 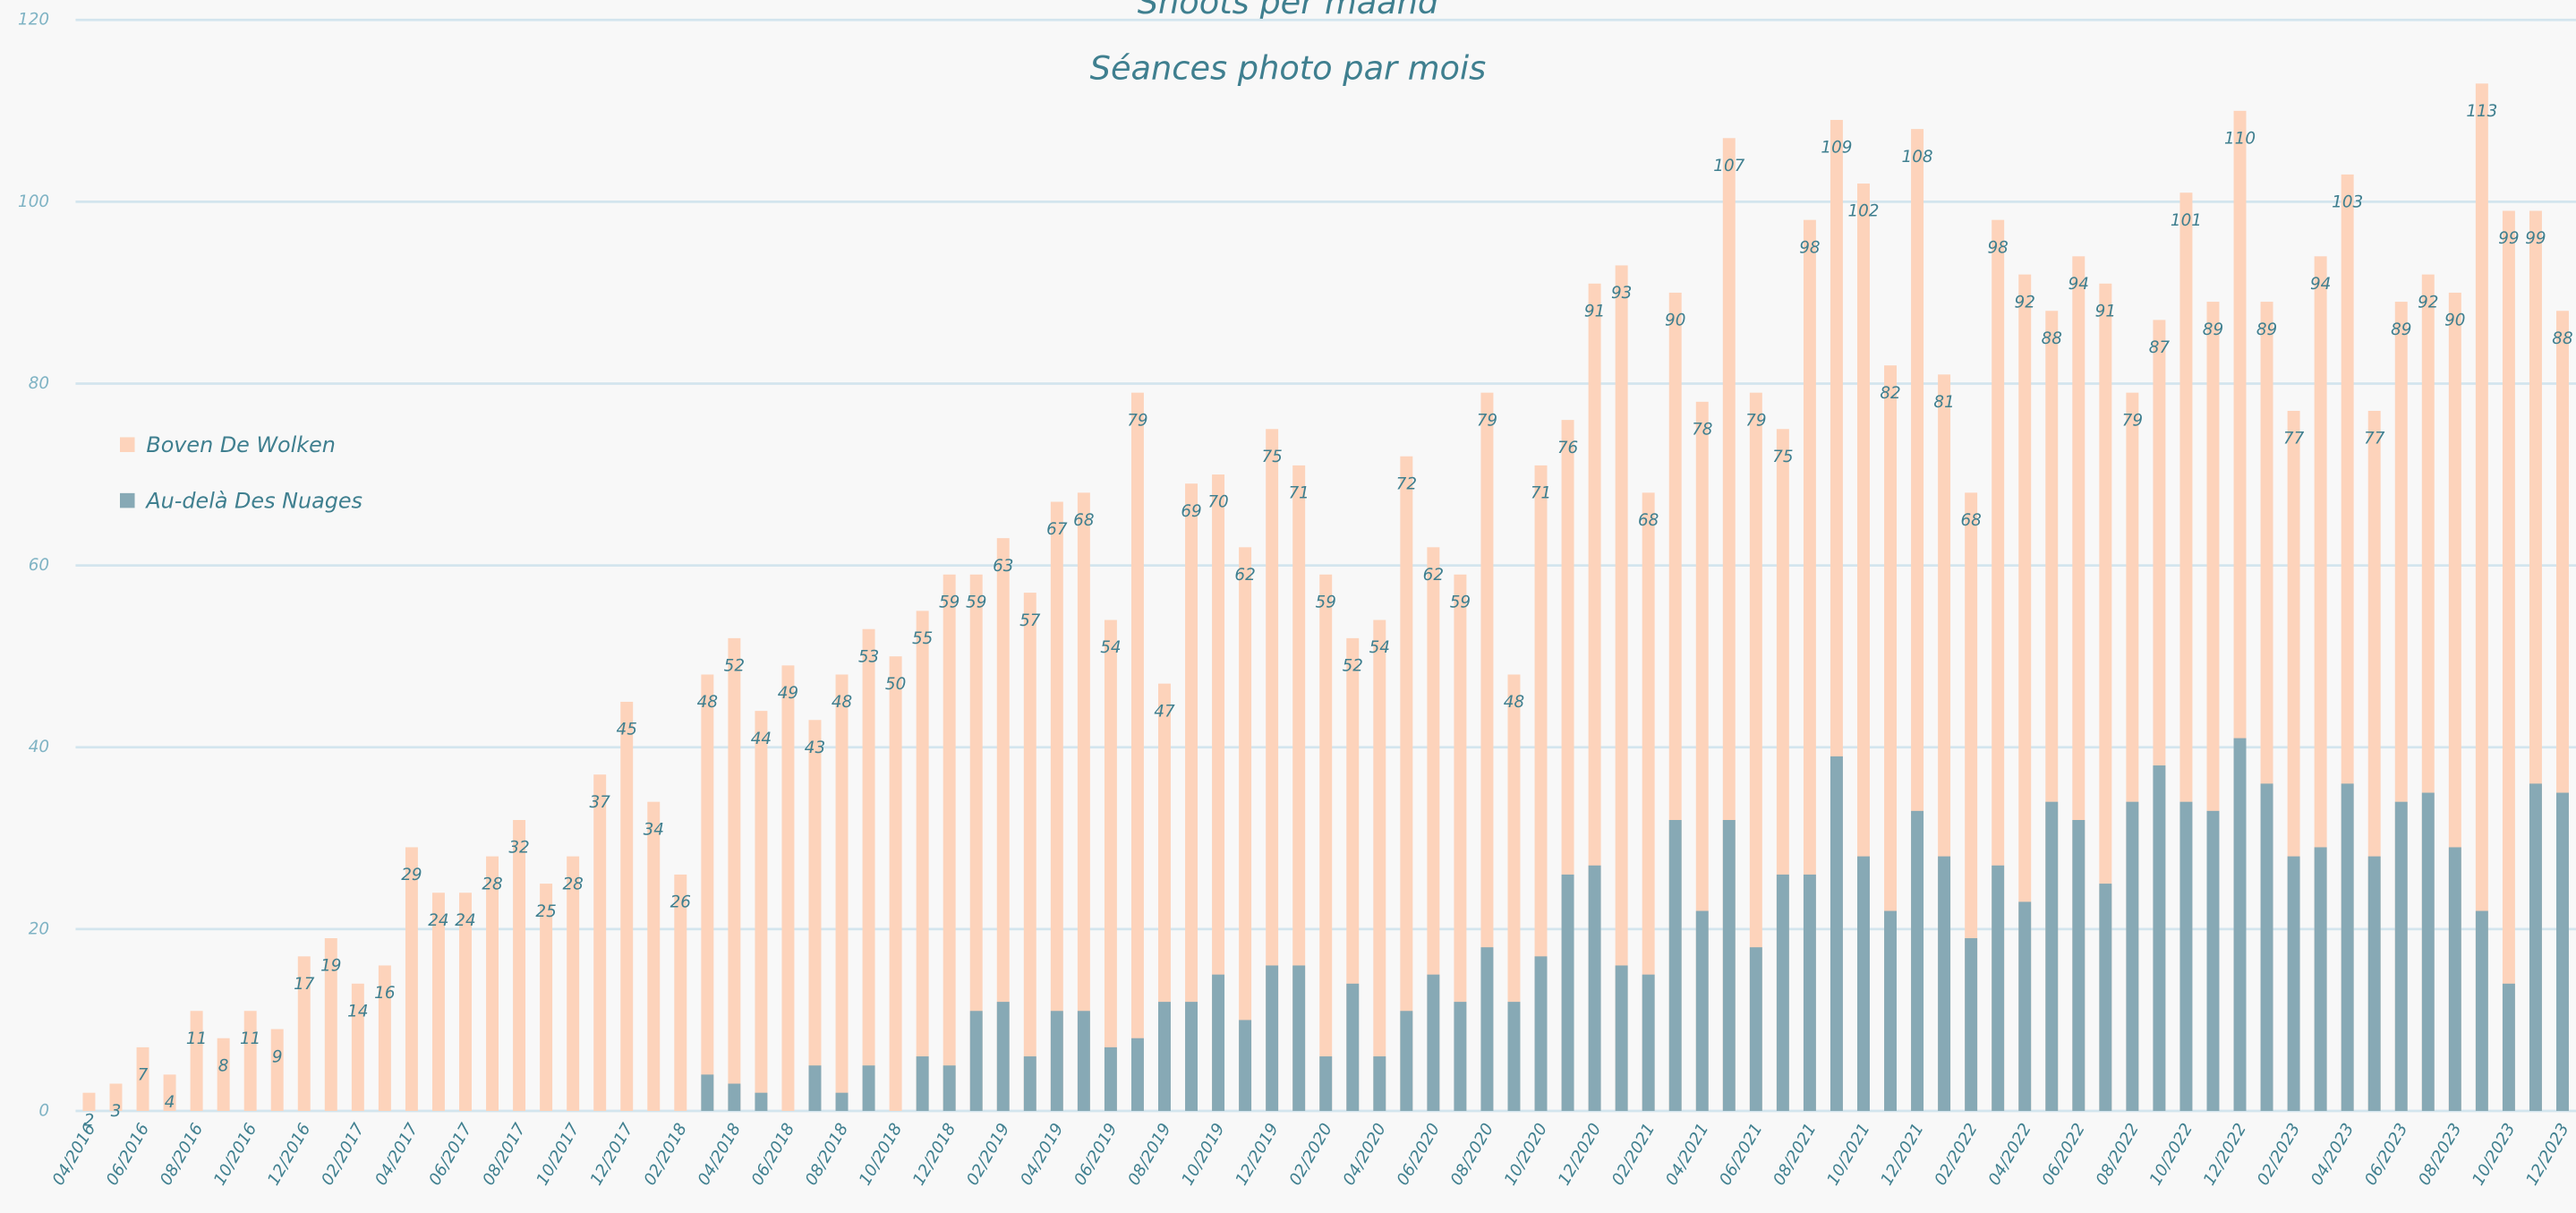 What do you see at coordinates (1648, 520) in the screenshot?
I see `data-label: 68` at bounding box center [1648, 520].